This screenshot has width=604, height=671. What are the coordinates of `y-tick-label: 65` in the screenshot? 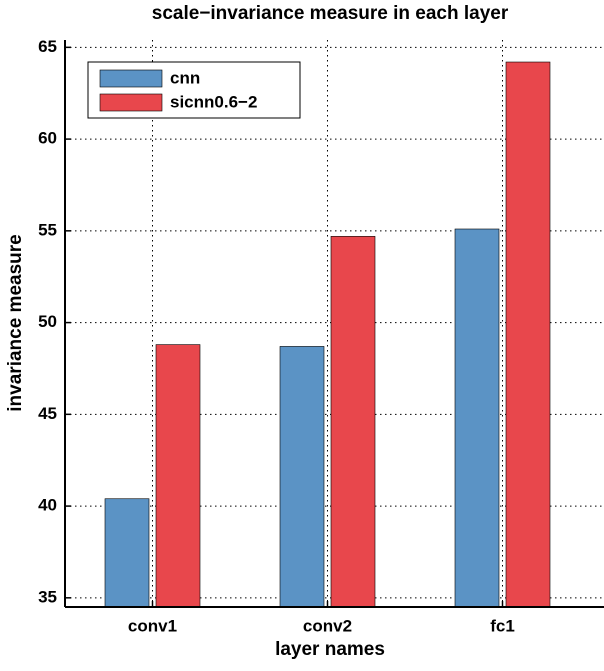 It's located at (47, 46).